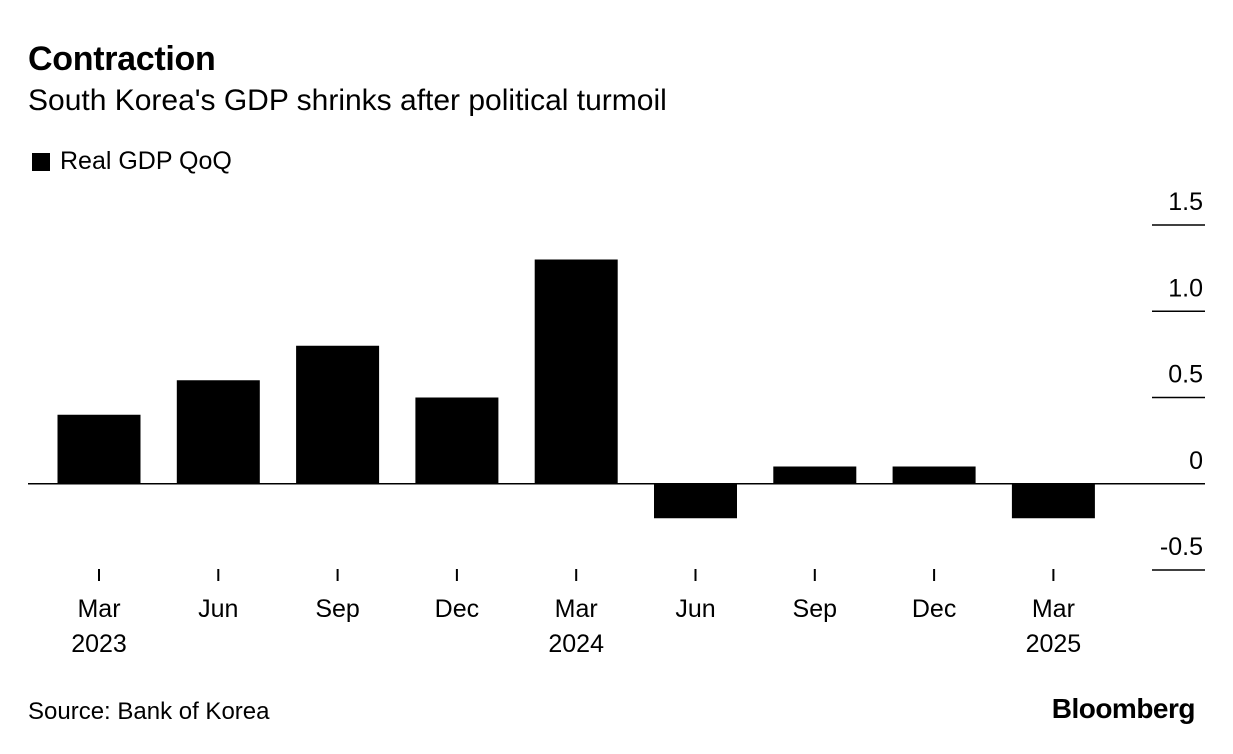 The width and height of the screenshot is (1233, 754). I want to click on y-tick-label: 0.5, so click(1185, 375).